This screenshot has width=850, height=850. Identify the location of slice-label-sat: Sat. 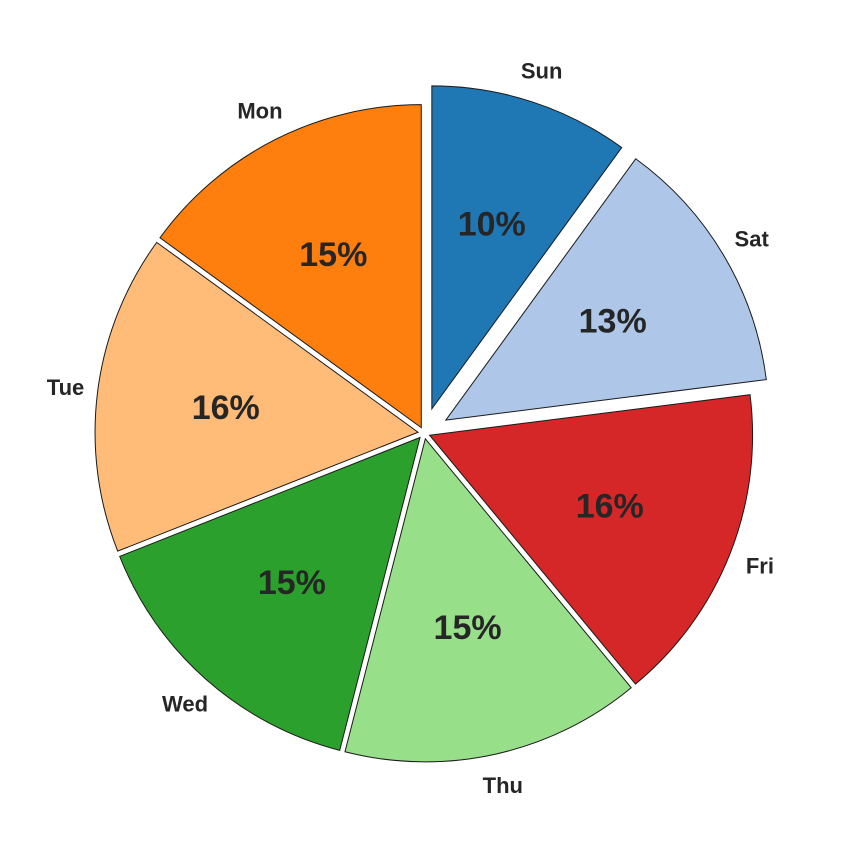
(752, 239).